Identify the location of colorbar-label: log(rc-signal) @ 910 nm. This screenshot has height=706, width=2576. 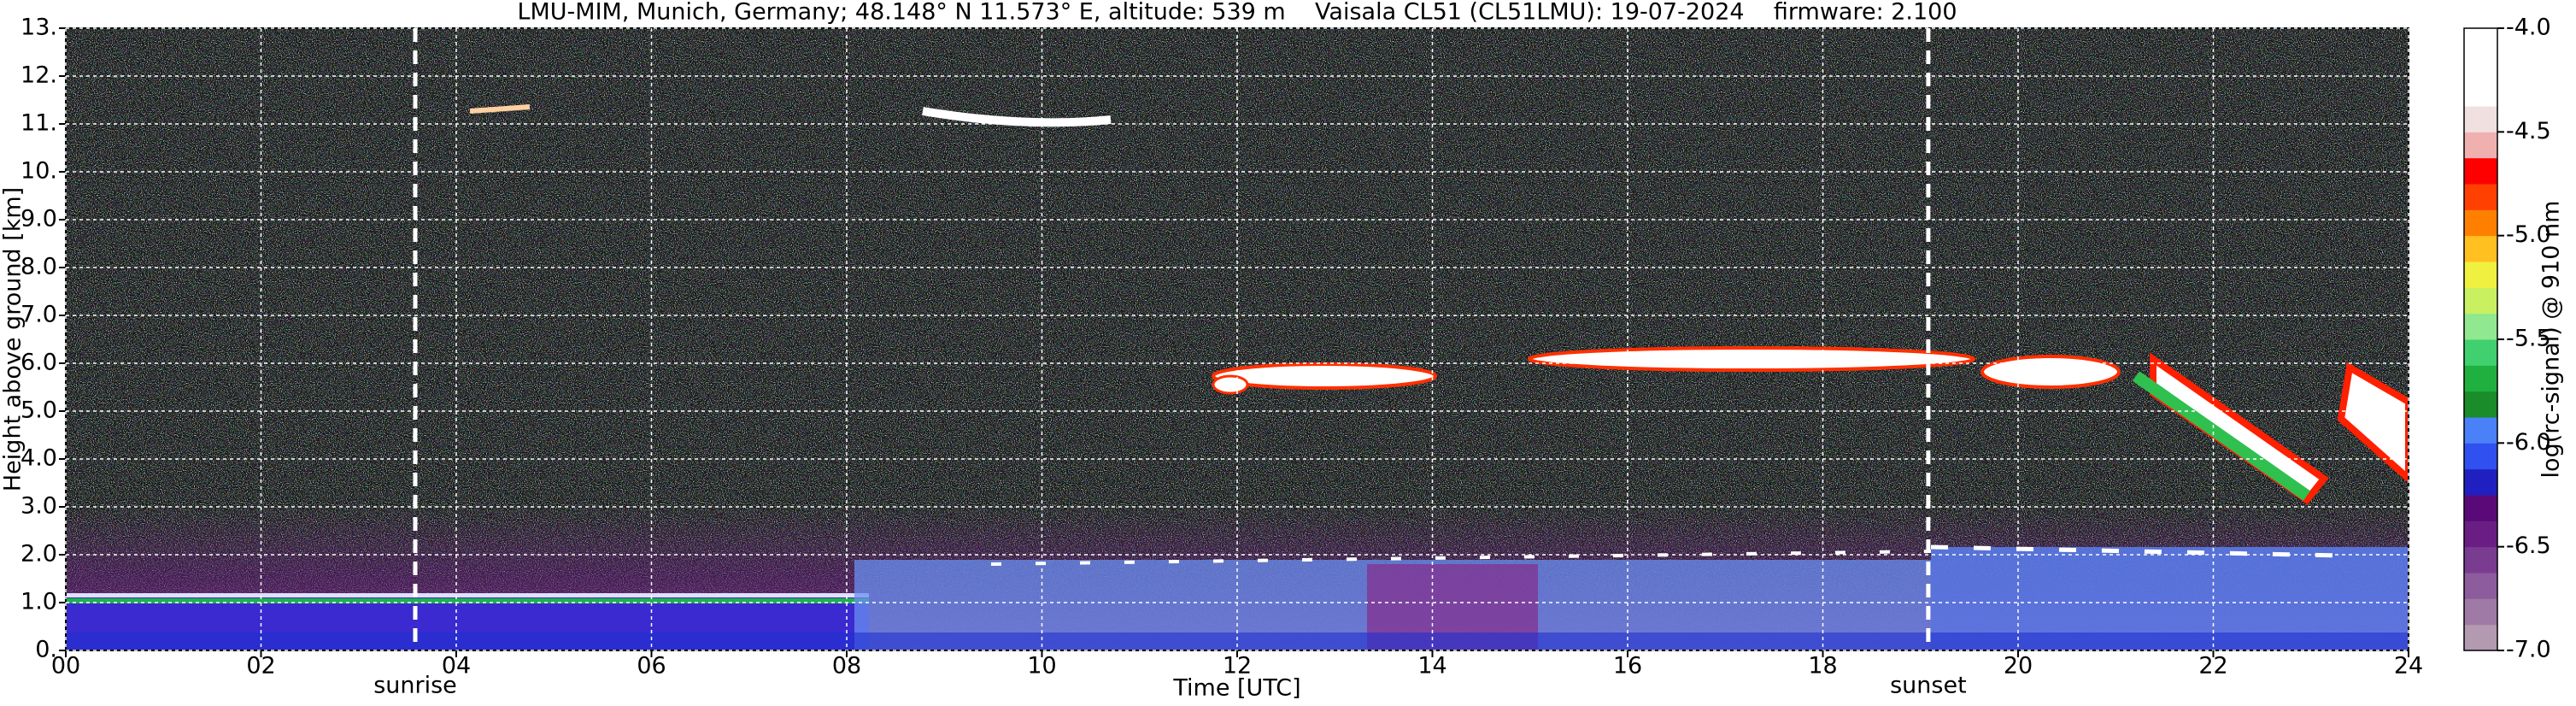
(2551, 340).